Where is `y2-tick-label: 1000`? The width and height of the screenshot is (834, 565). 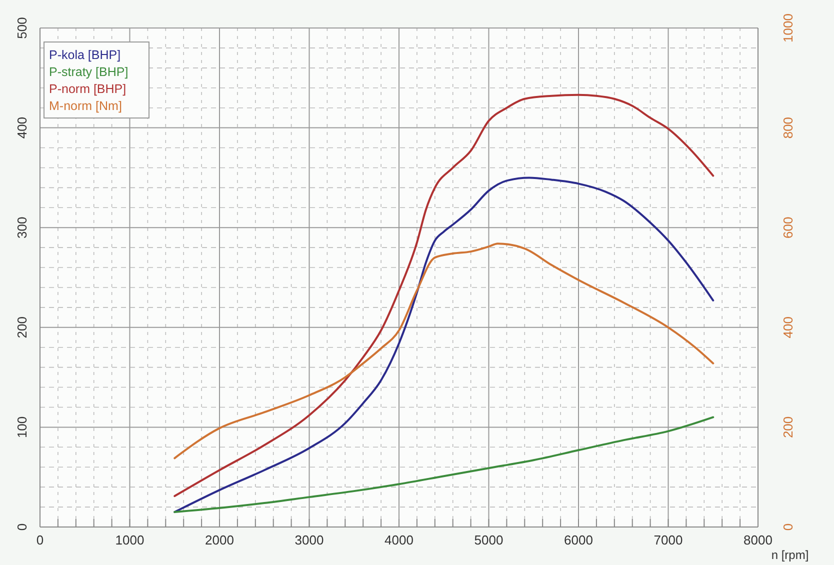
y2-tick-label: 1000 is located at coordinates (788, 28).